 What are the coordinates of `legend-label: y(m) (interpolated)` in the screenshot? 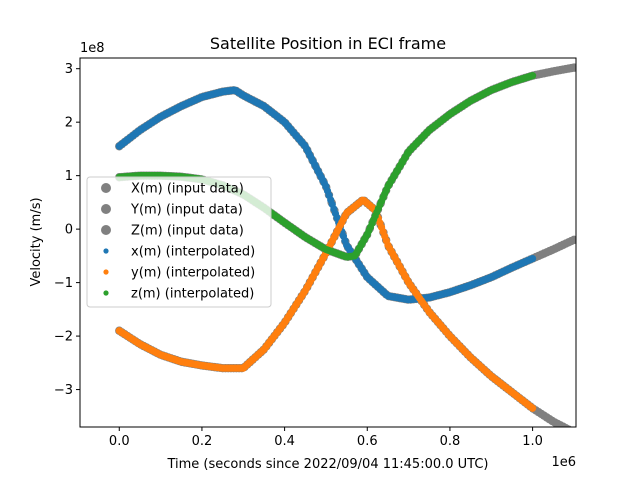 It's located at (193, 273).